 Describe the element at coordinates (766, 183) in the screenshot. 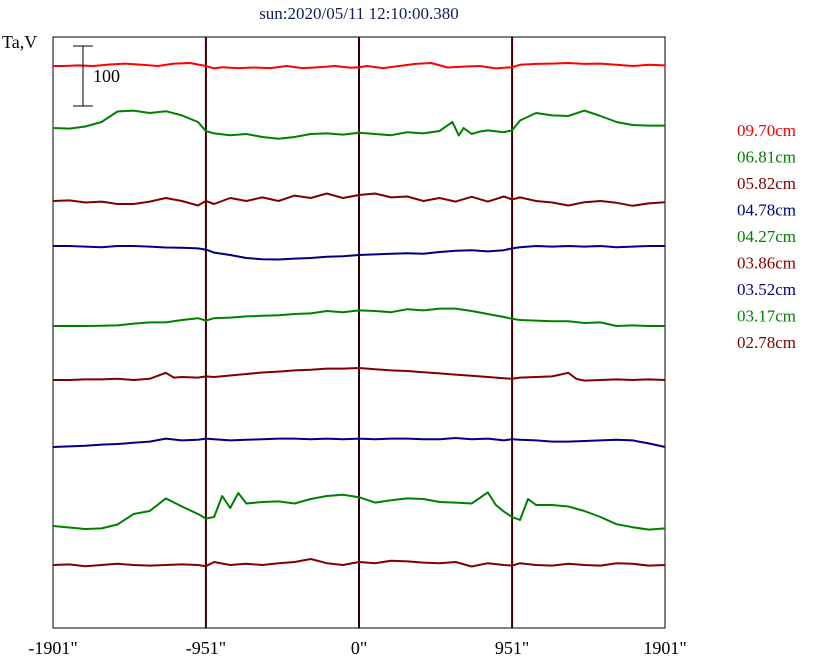

I see `legend-entry-05.82cm: 05.82cm` at that location.